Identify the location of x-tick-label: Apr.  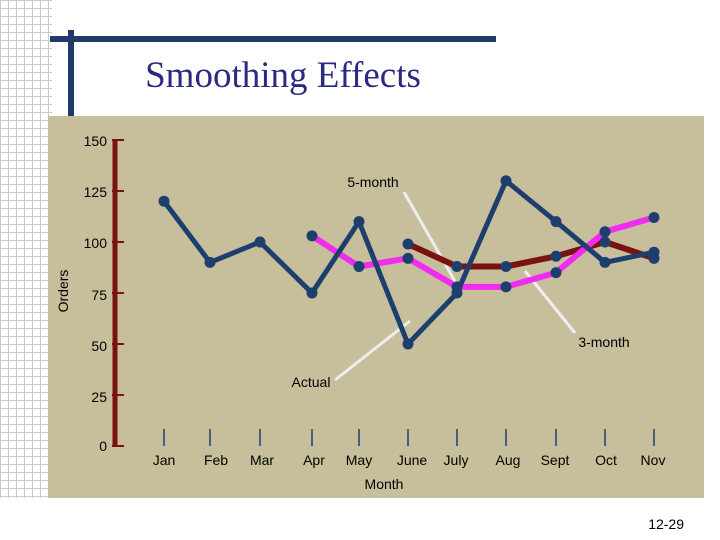
(314, 460).